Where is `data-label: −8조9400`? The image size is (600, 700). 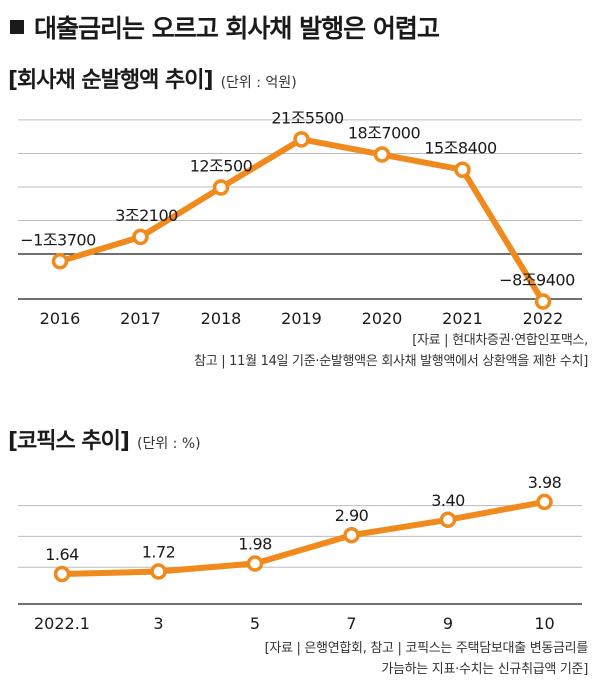 data-label: −8조9400 is located at coordinates (537, 280).